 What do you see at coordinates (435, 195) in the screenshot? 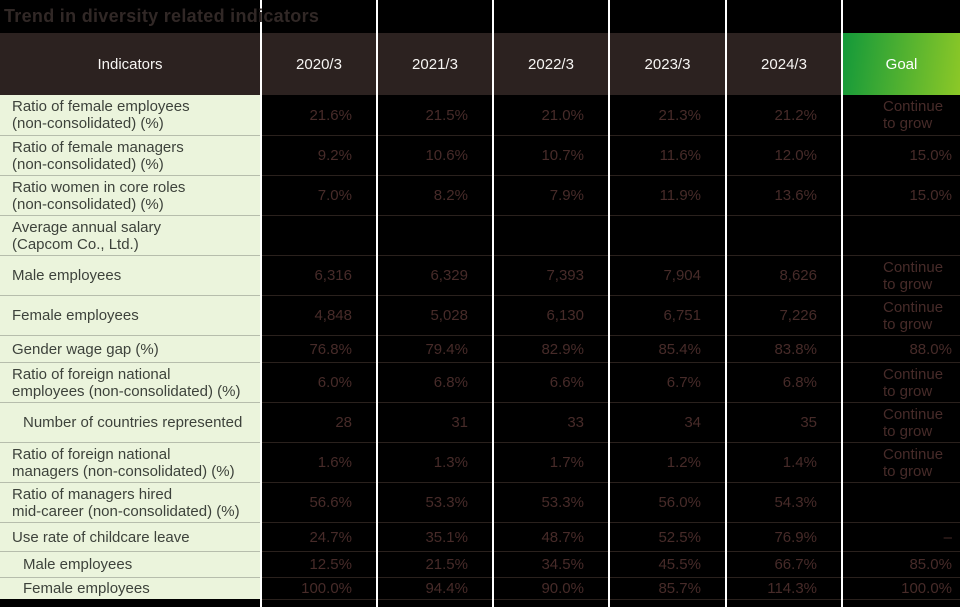
I see `value-cell: 8.2%` at bounding box center [435, 195].